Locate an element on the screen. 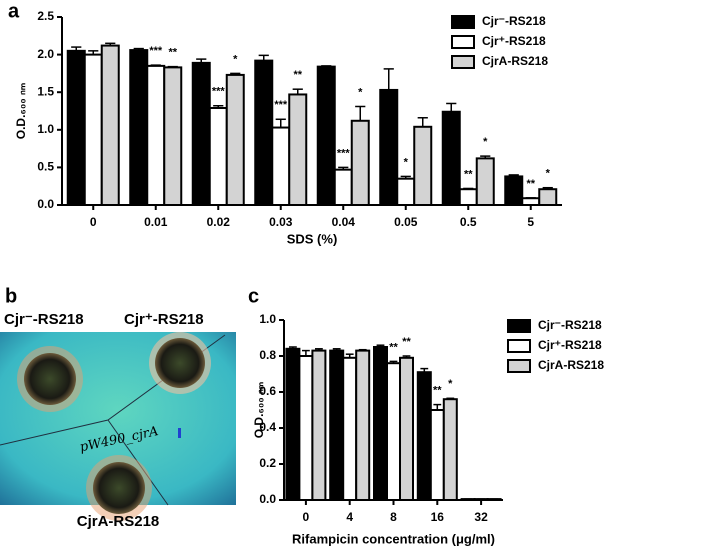  y-tick-label: 2.5 is located at coordinates (45, 16).